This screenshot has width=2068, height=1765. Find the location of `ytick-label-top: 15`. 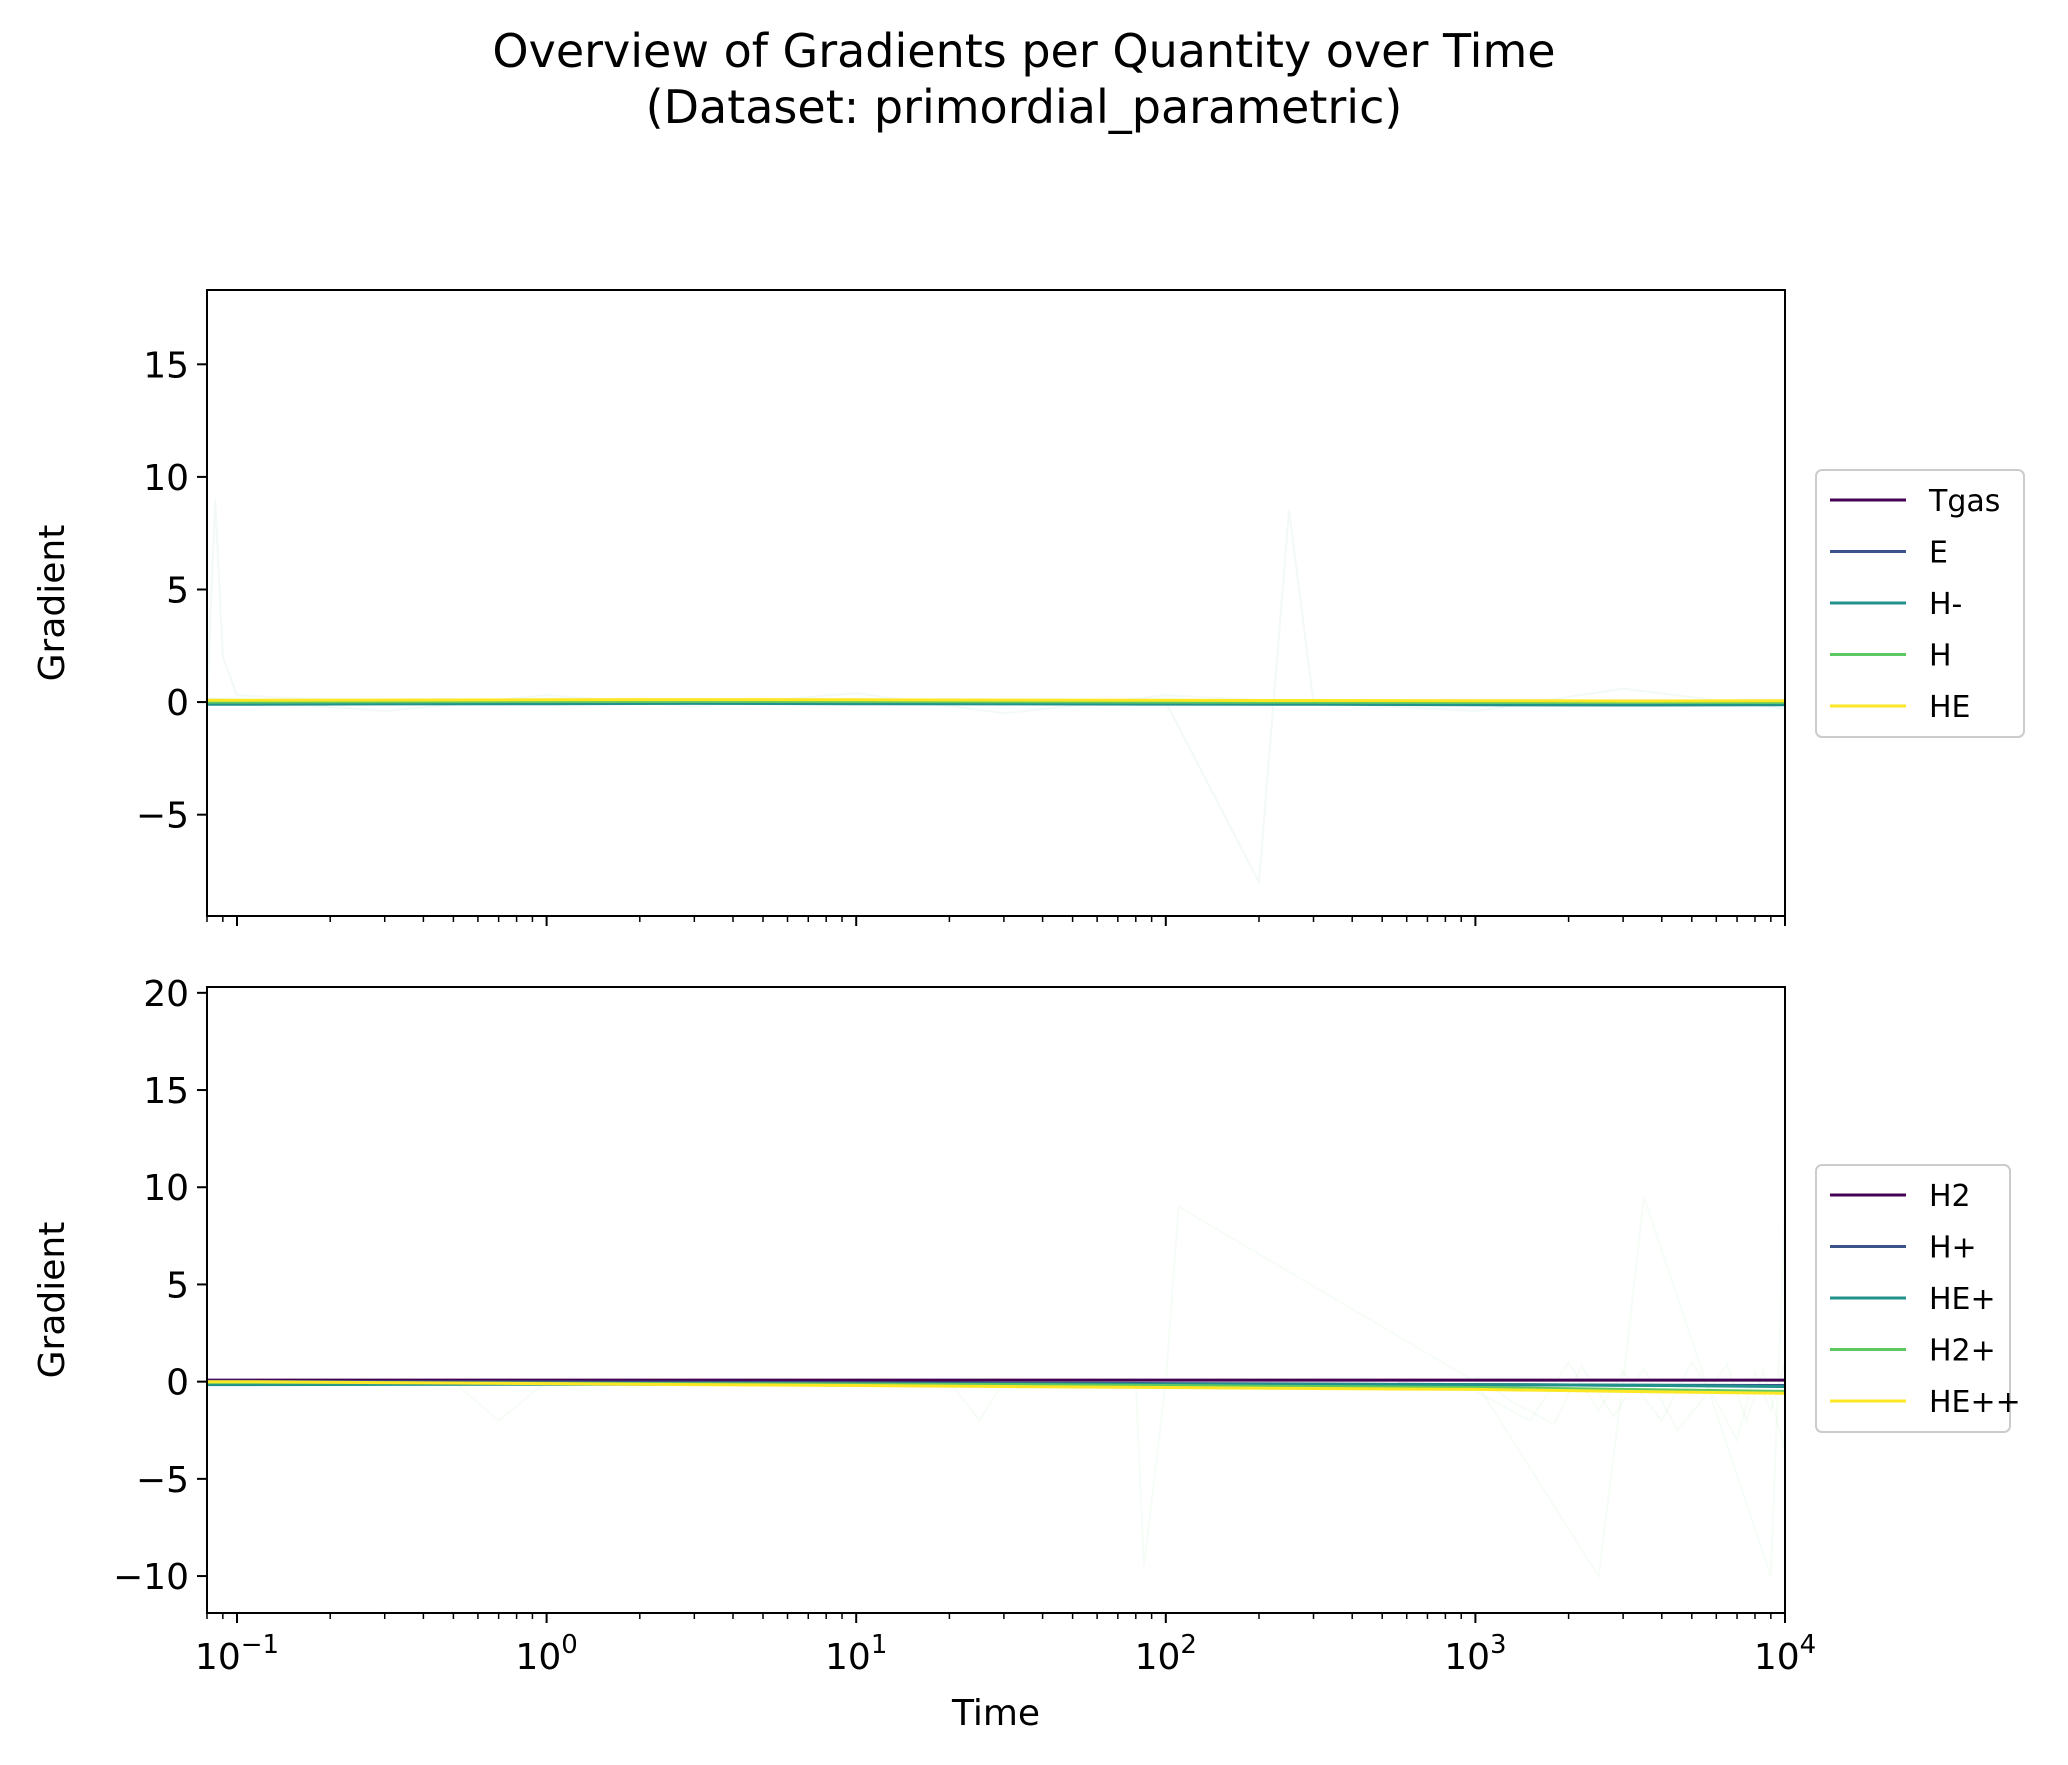

ytick-label-top: 15 is located at coordinates (166, 365).